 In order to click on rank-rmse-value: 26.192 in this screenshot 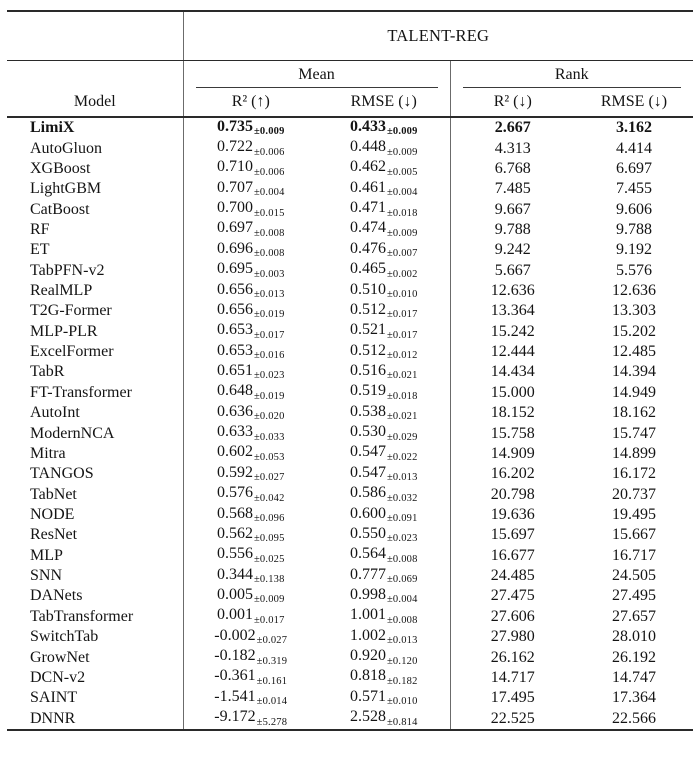, I will do `click(634, 657)`.